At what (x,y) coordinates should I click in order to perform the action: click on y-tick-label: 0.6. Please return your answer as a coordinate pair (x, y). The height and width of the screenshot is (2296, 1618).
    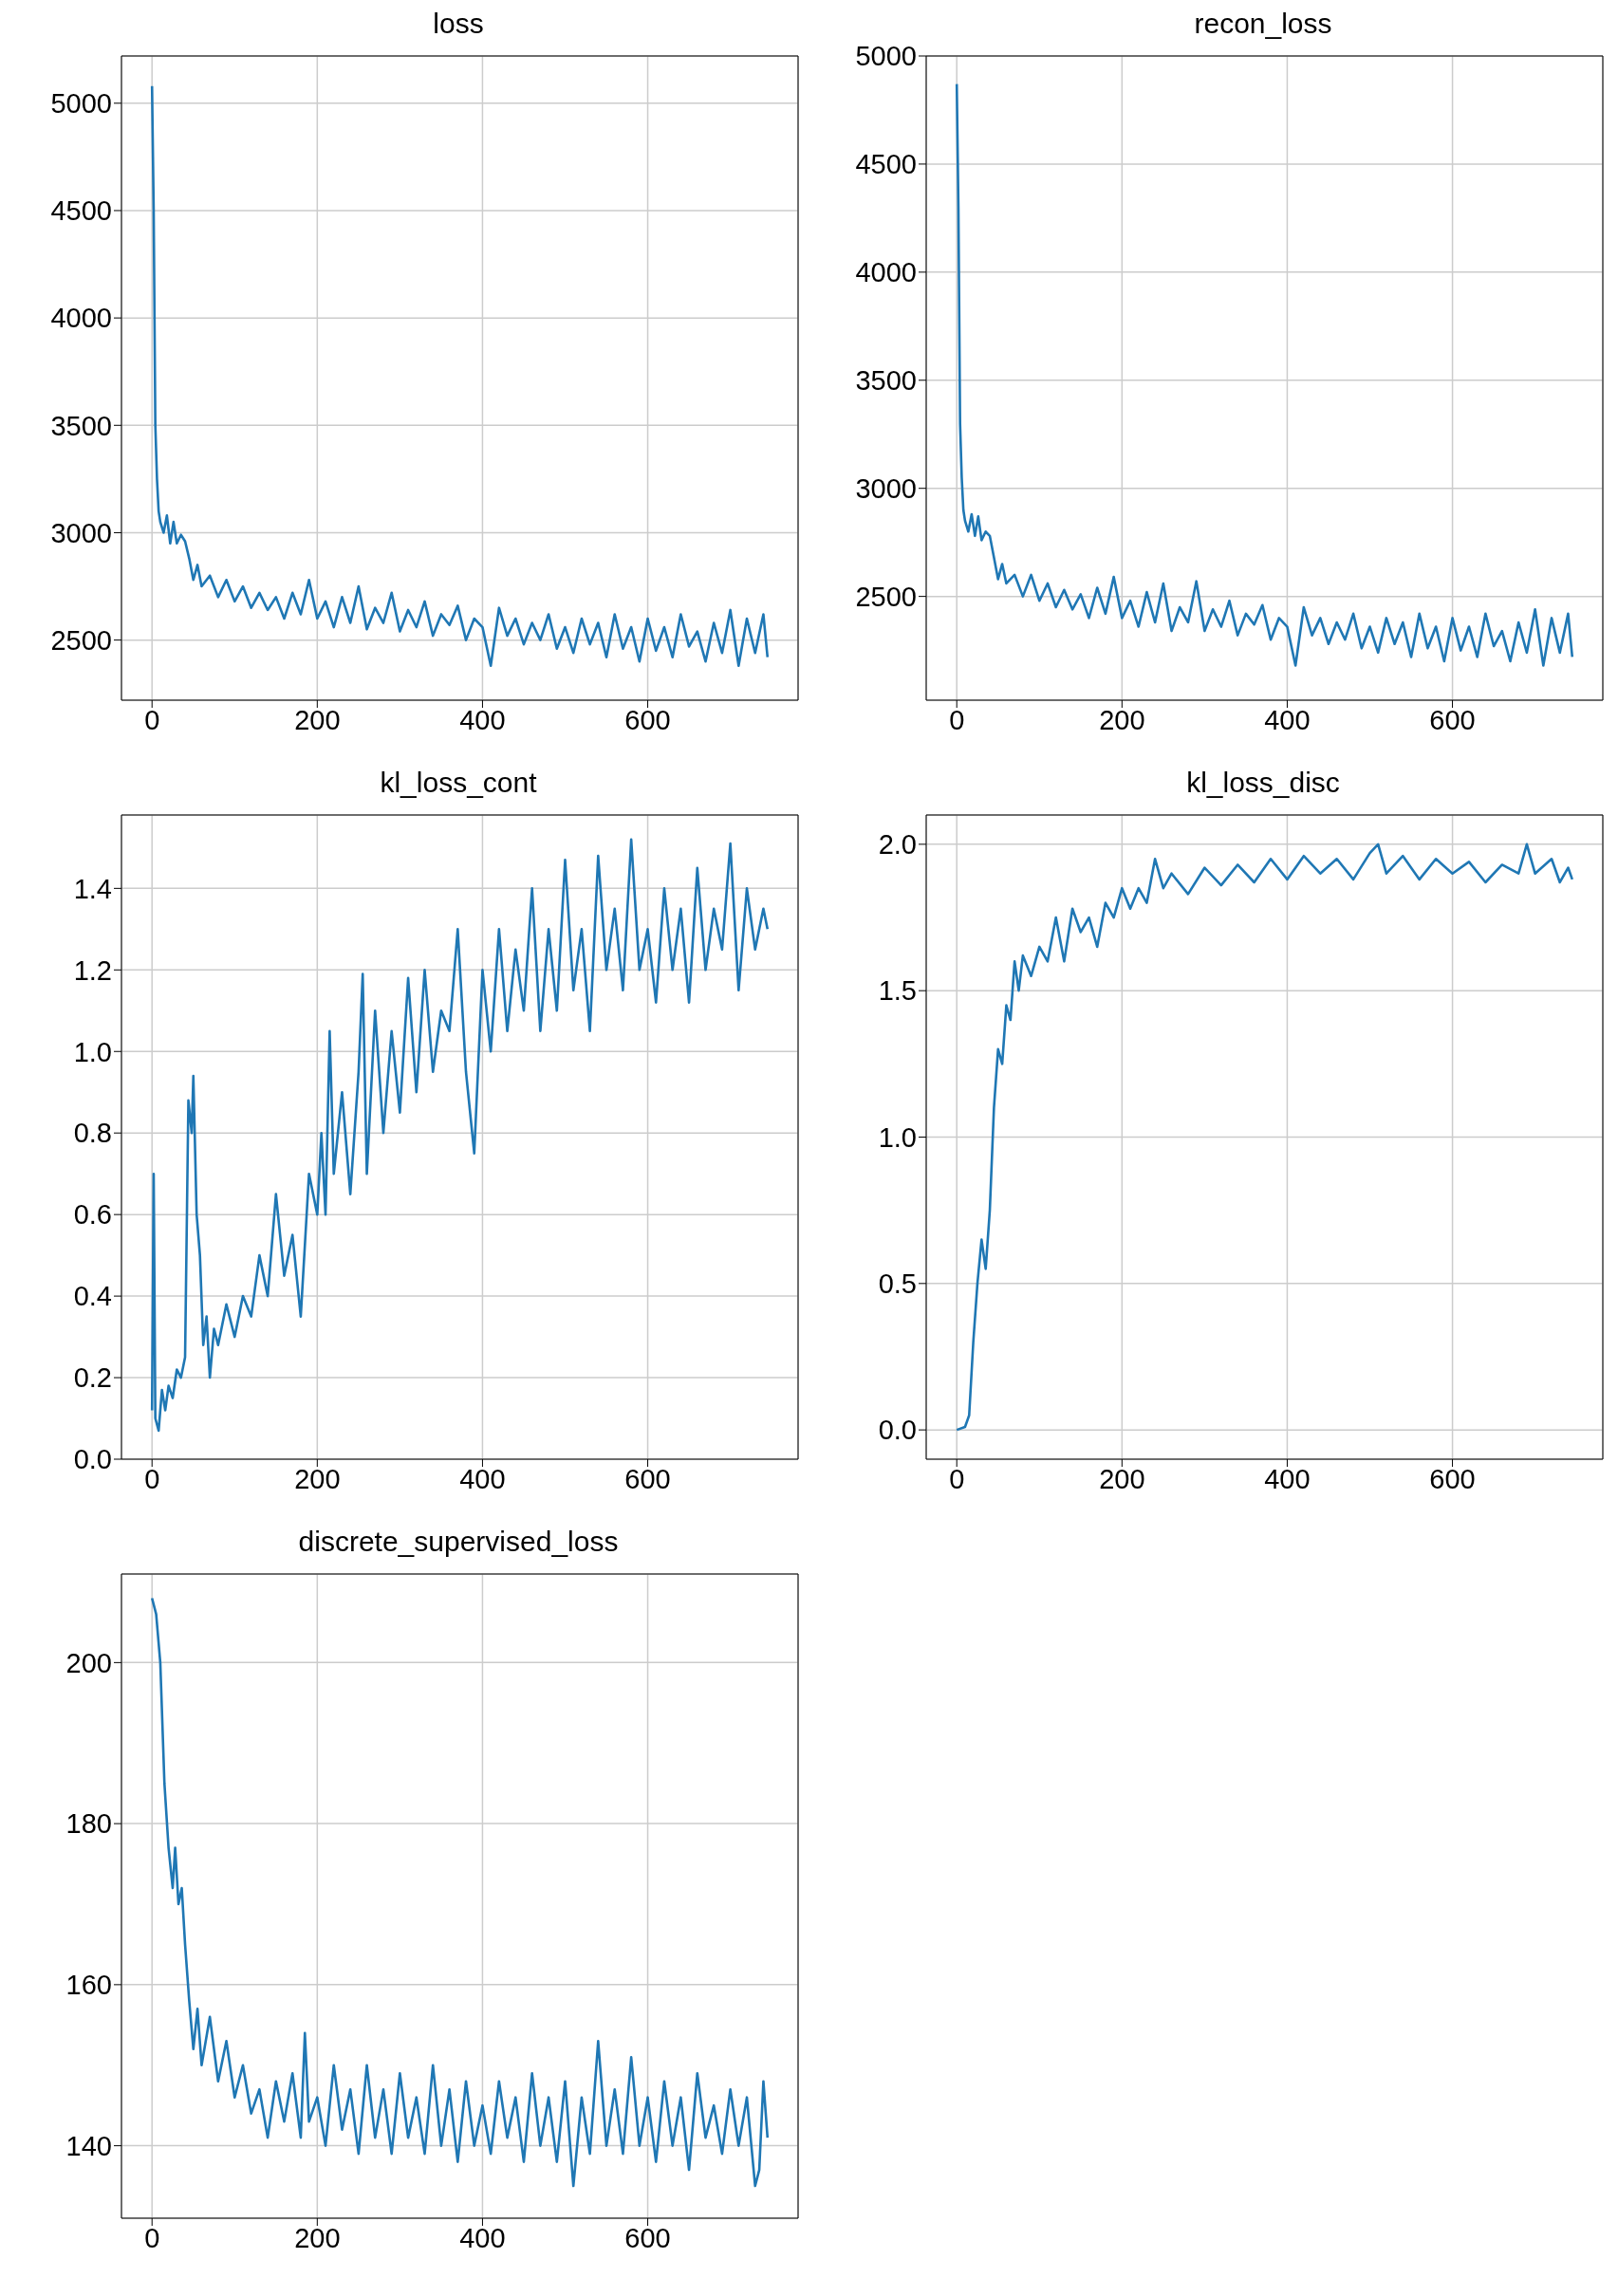
    Looking at the image, I should click on (92, 1215).